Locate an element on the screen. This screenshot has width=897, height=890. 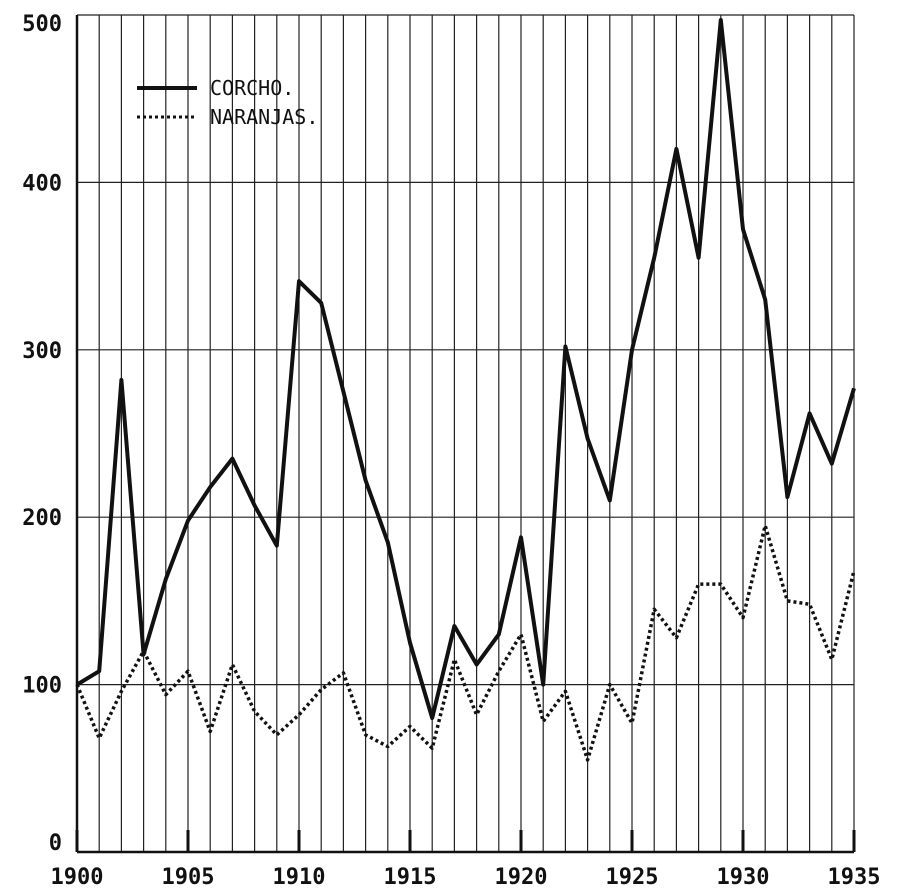
x-tick-label: 1920 is located at coordinates (521, 877).